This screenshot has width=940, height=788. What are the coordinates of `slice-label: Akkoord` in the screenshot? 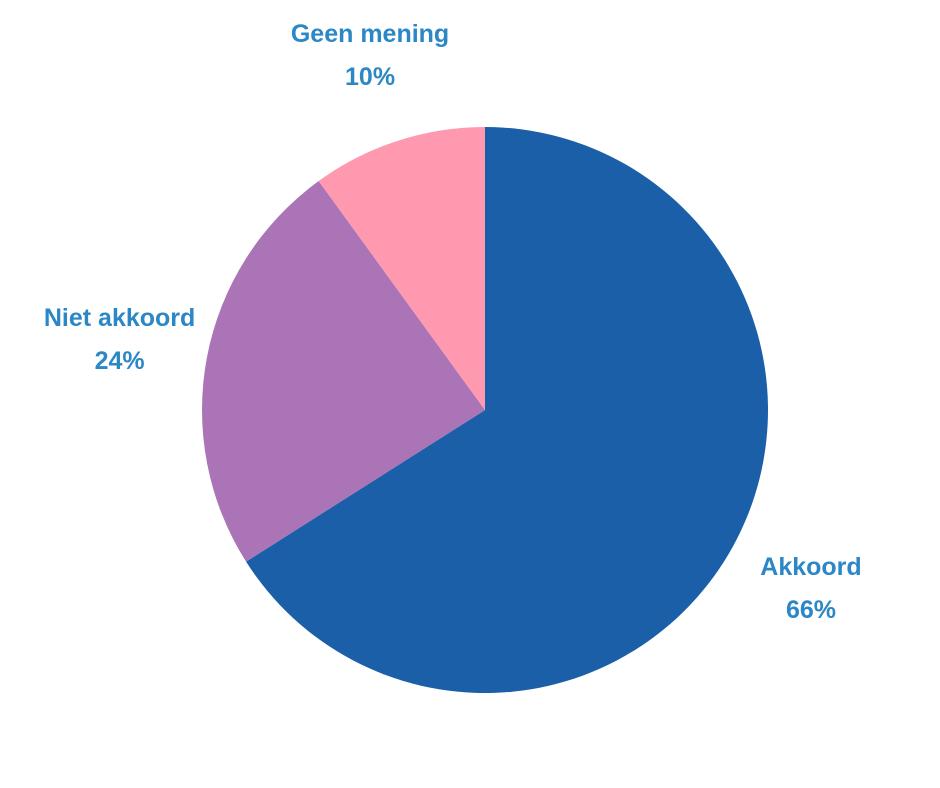 It's located at (810, 567).